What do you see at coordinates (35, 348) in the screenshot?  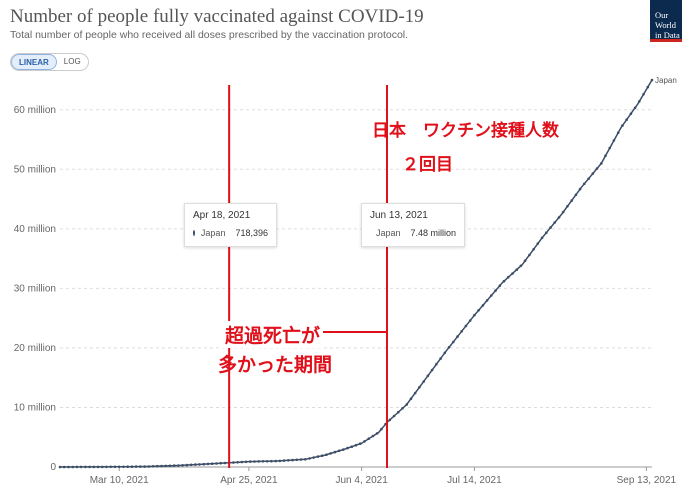 I see `y-tick-label: 20 million` at bounding box center [35, 348].